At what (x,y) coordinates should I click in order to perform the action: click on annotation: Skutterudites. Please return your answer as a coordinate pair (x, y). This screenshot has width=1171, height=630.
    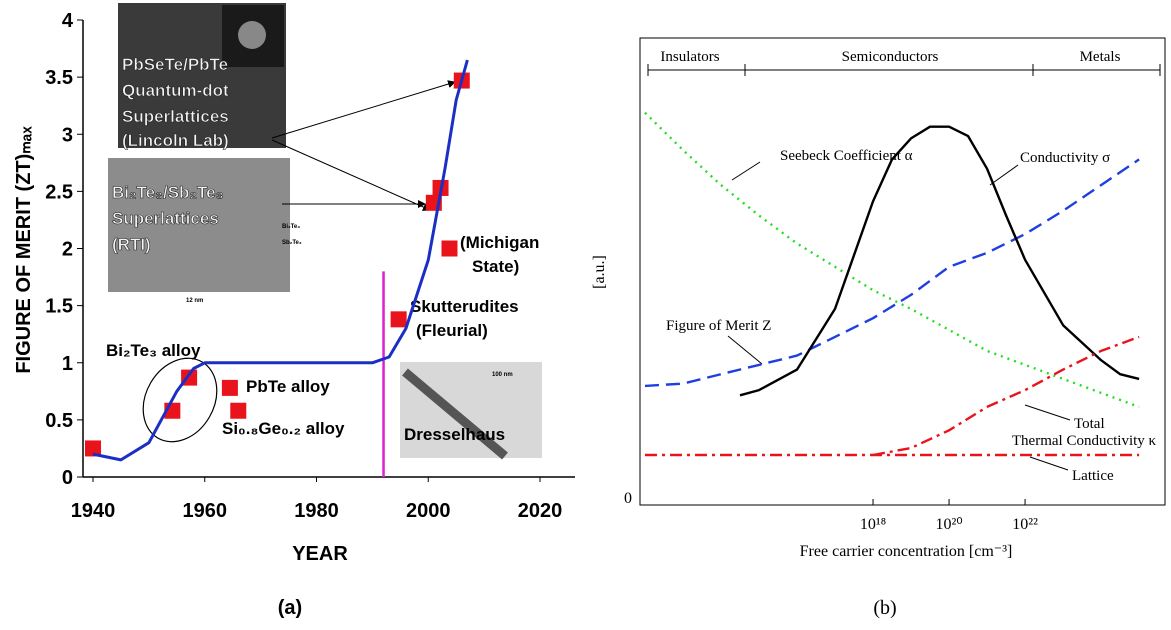
    Looking at the image, I should click on (464, 306).